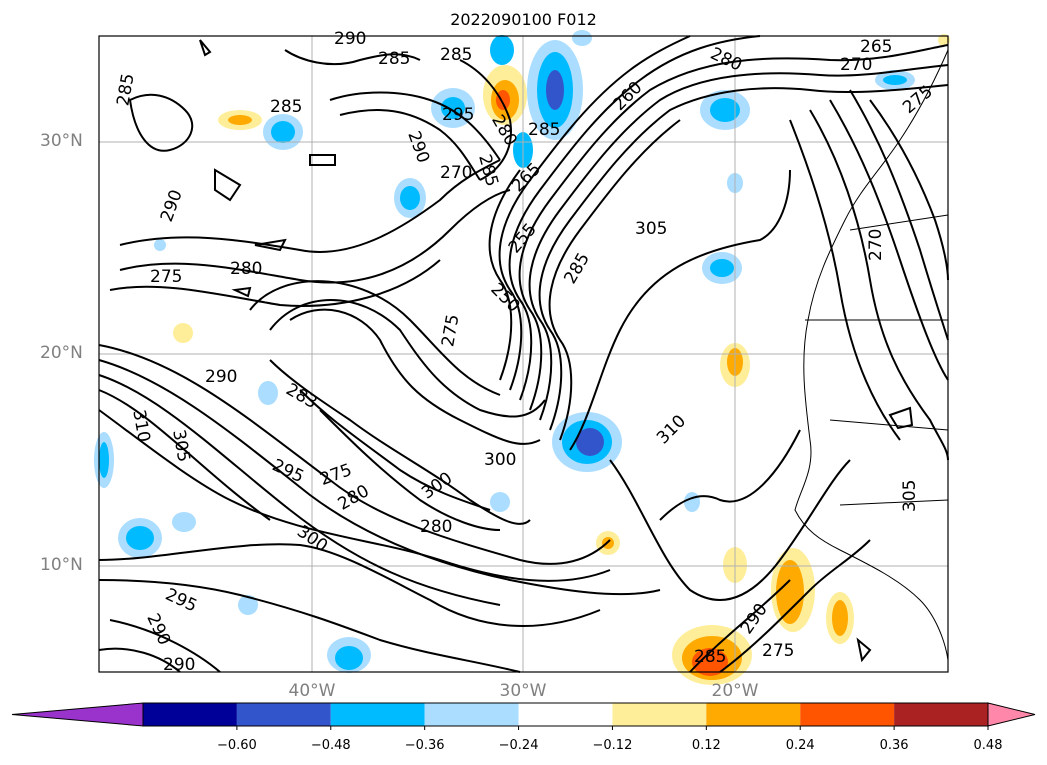  Describe the element at coordinates (876, 47) in the screenshot. I see `contour-label: 265` at that location.